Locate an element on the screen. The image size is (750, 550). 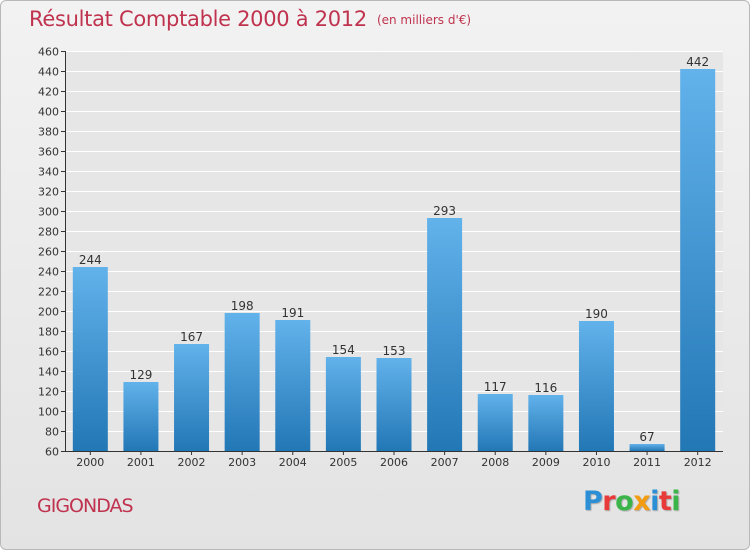
y-tick-label: 100 is located at coordinates (48, 412).